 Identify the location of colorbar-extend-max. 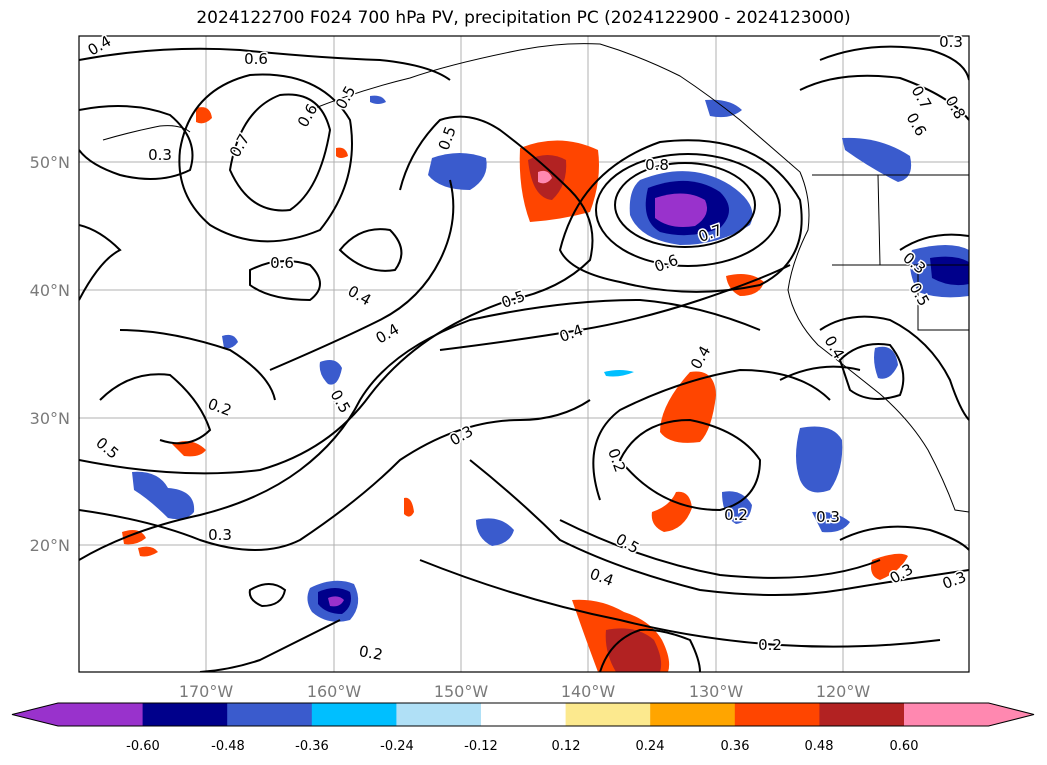
(1011, 714).